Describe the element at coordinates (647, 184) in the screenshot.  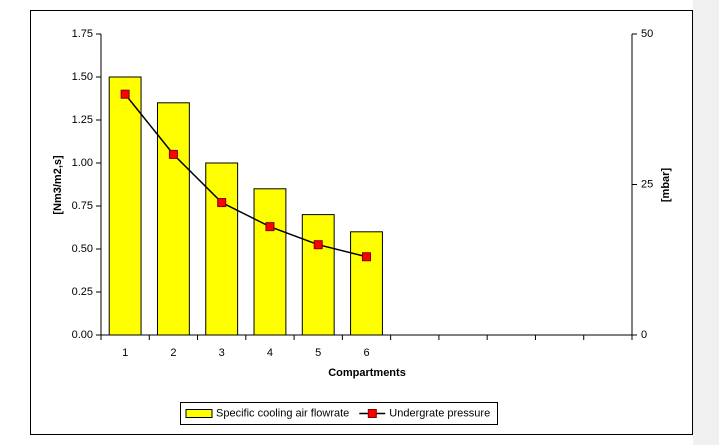
I see `y2-tick-label: 25` at that location.